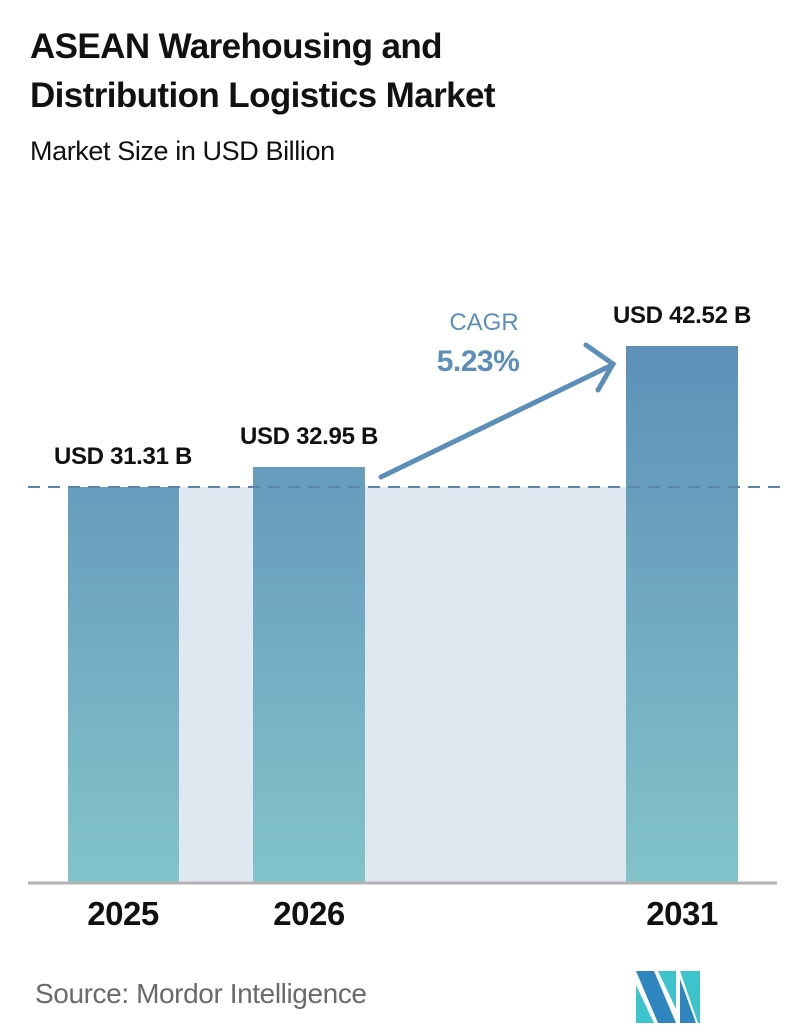 The height and width of the screenshot is (1034, 796). What do you see at coordinates (682, 614) in the screenshot?
I see `bar-2031` at bounding box center [682, 614].